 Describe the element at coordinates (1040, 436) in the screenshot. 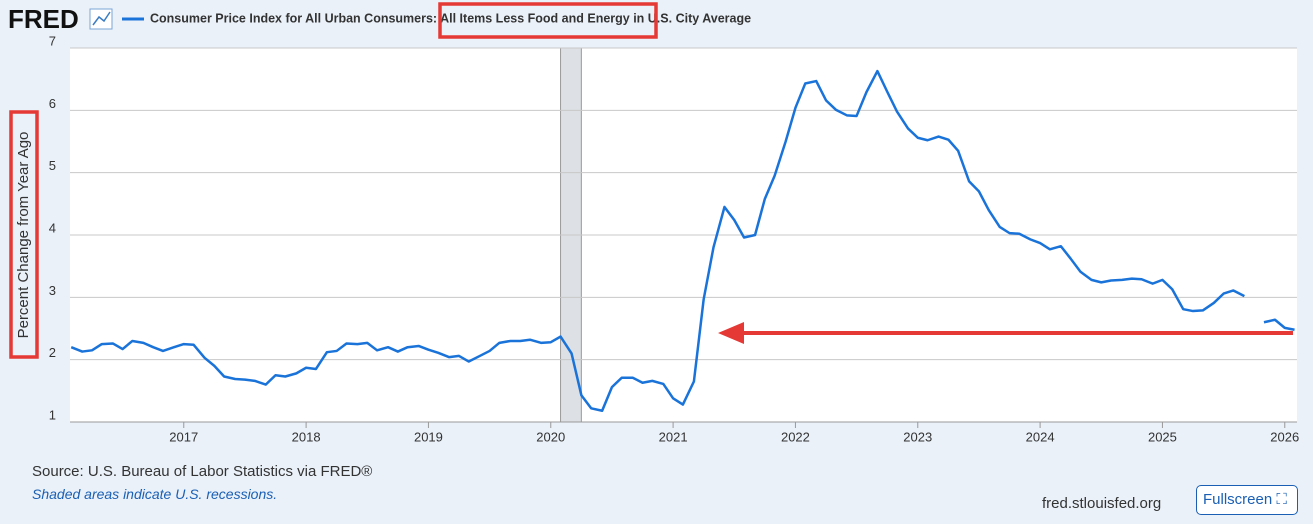

I see `x-tick-label: 2024` at that location.